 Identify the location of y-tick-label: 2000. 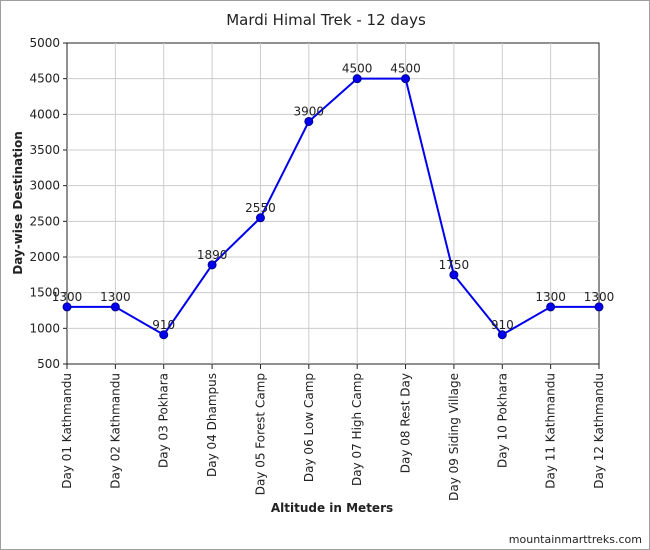
(44, 257).